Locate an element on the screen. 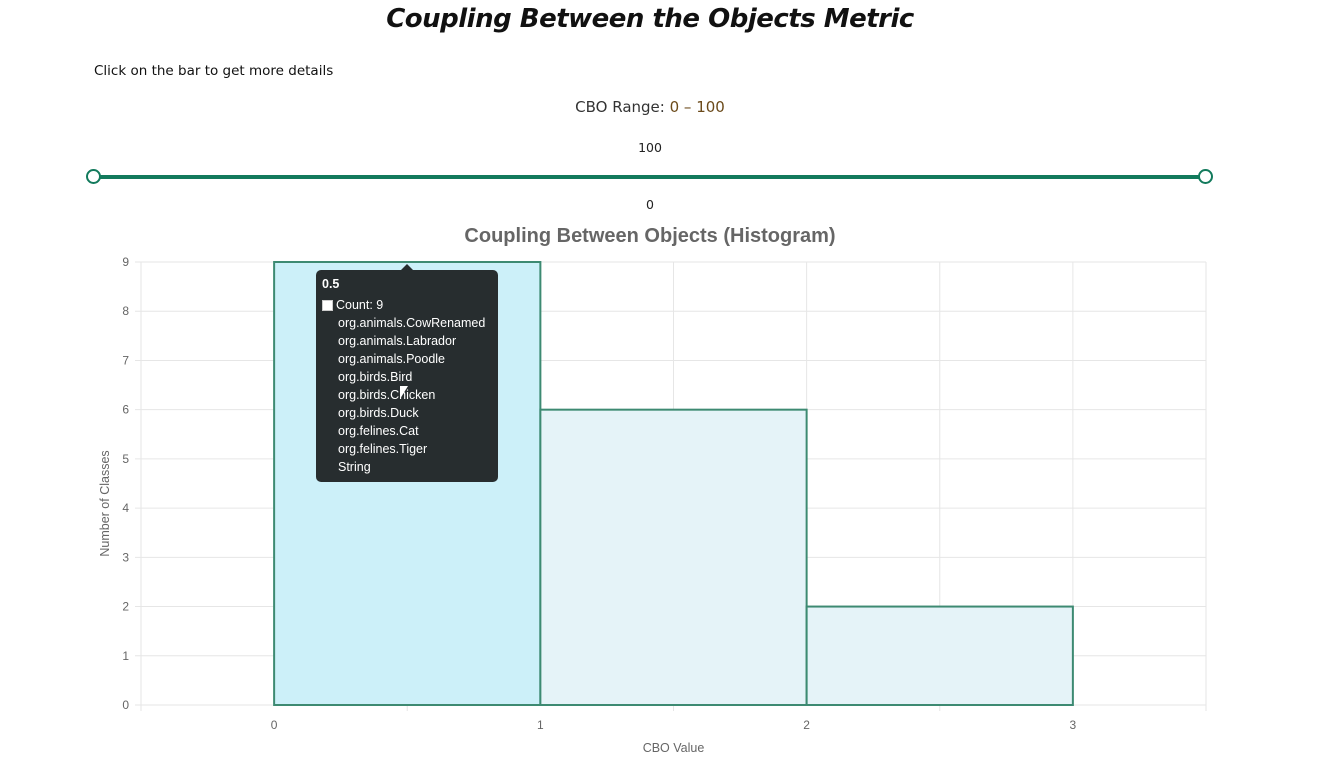 The image size is (1321, 764). tooltip-class-item: org.birds.Duck is located at coordinates (378, 413).